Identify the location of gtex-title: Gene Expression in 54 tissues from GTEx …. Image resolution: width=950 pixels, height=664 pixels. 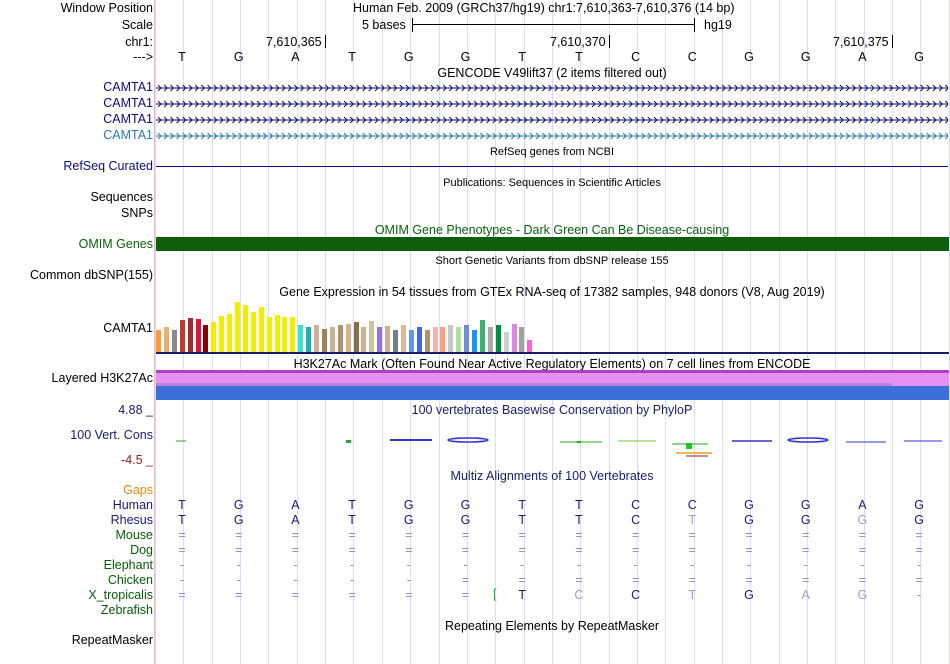
(552, 292).